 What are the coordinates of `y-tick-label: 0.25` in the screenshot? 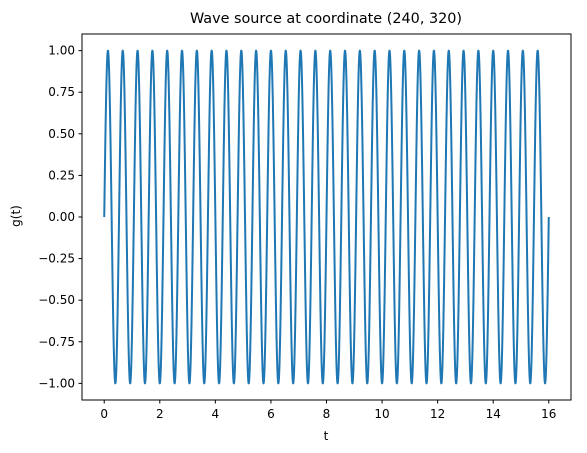 It's located at (61, 175).